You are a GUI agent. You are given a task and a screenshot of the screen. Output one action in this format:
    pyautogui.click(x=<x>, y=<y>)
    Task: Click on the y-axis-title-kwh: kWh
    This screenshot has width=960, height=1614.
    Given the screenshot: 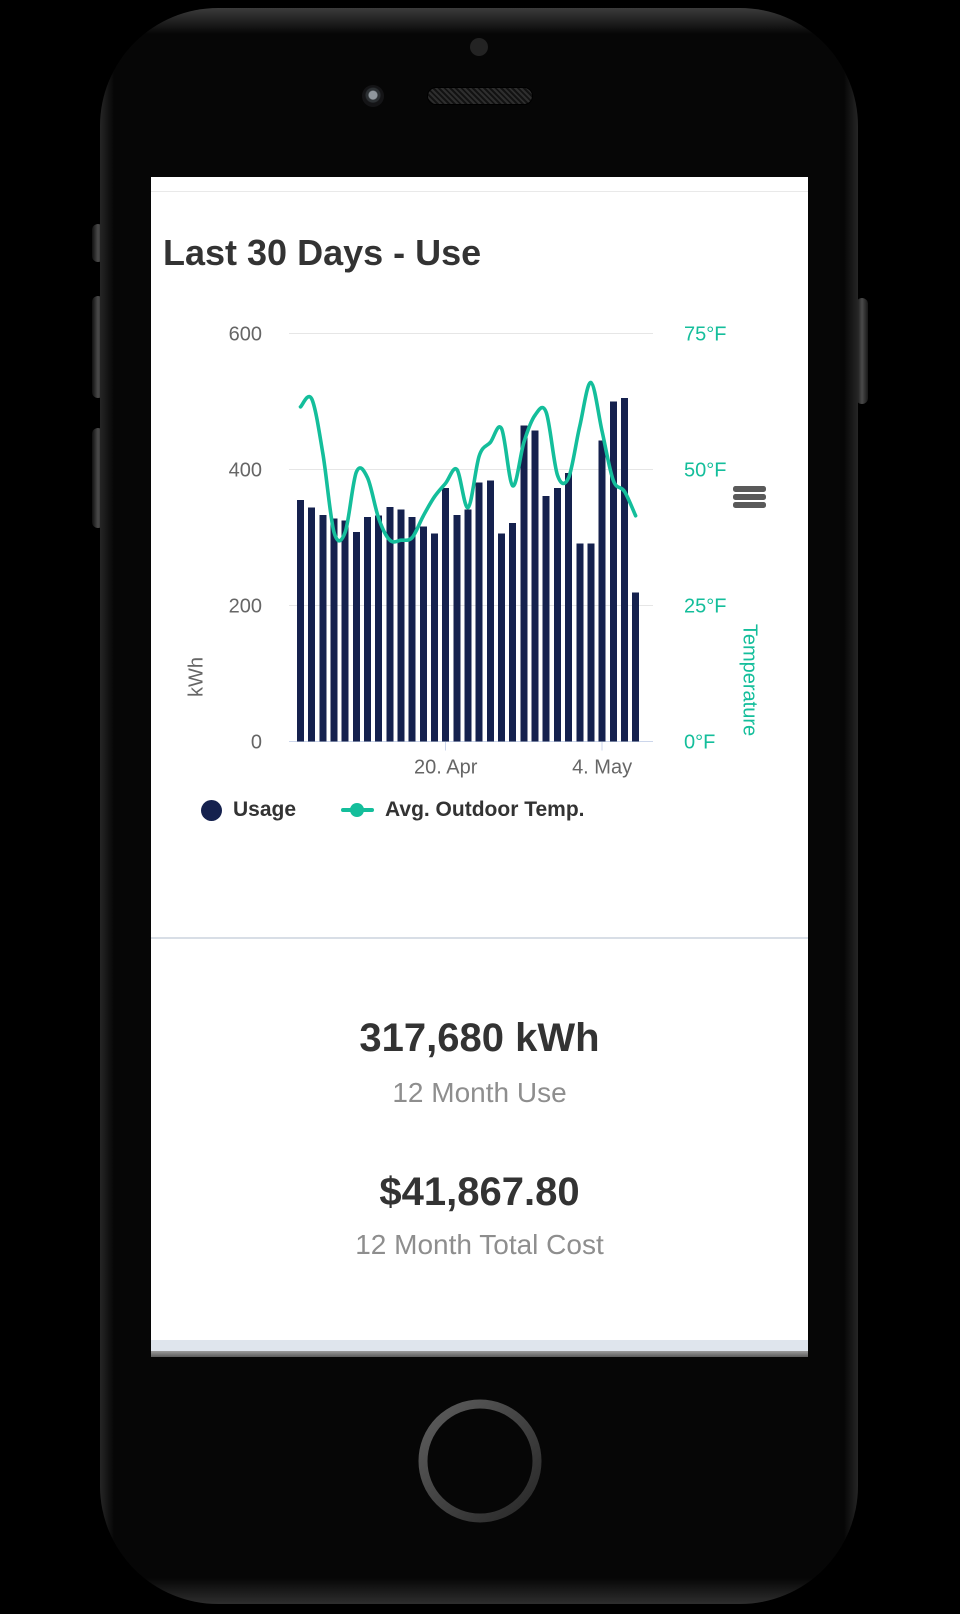 What is the action you would take?
    pyautogui.click(x=196, y=677)
    